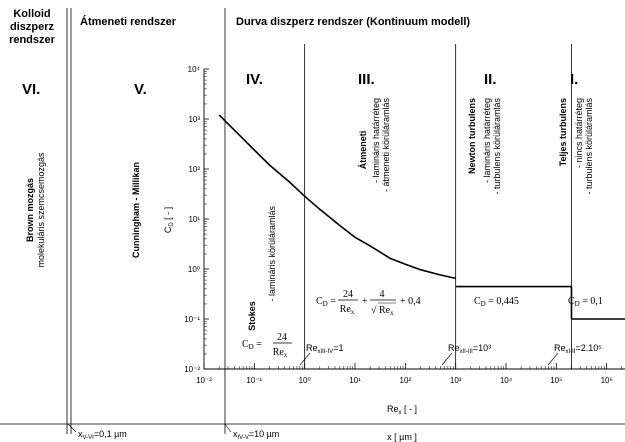  What do you see at coordinates (272, 254) in the screenshot?
I see `region-iv-sub: - lamináris körüláramlás` at bounding box center [272, 254].